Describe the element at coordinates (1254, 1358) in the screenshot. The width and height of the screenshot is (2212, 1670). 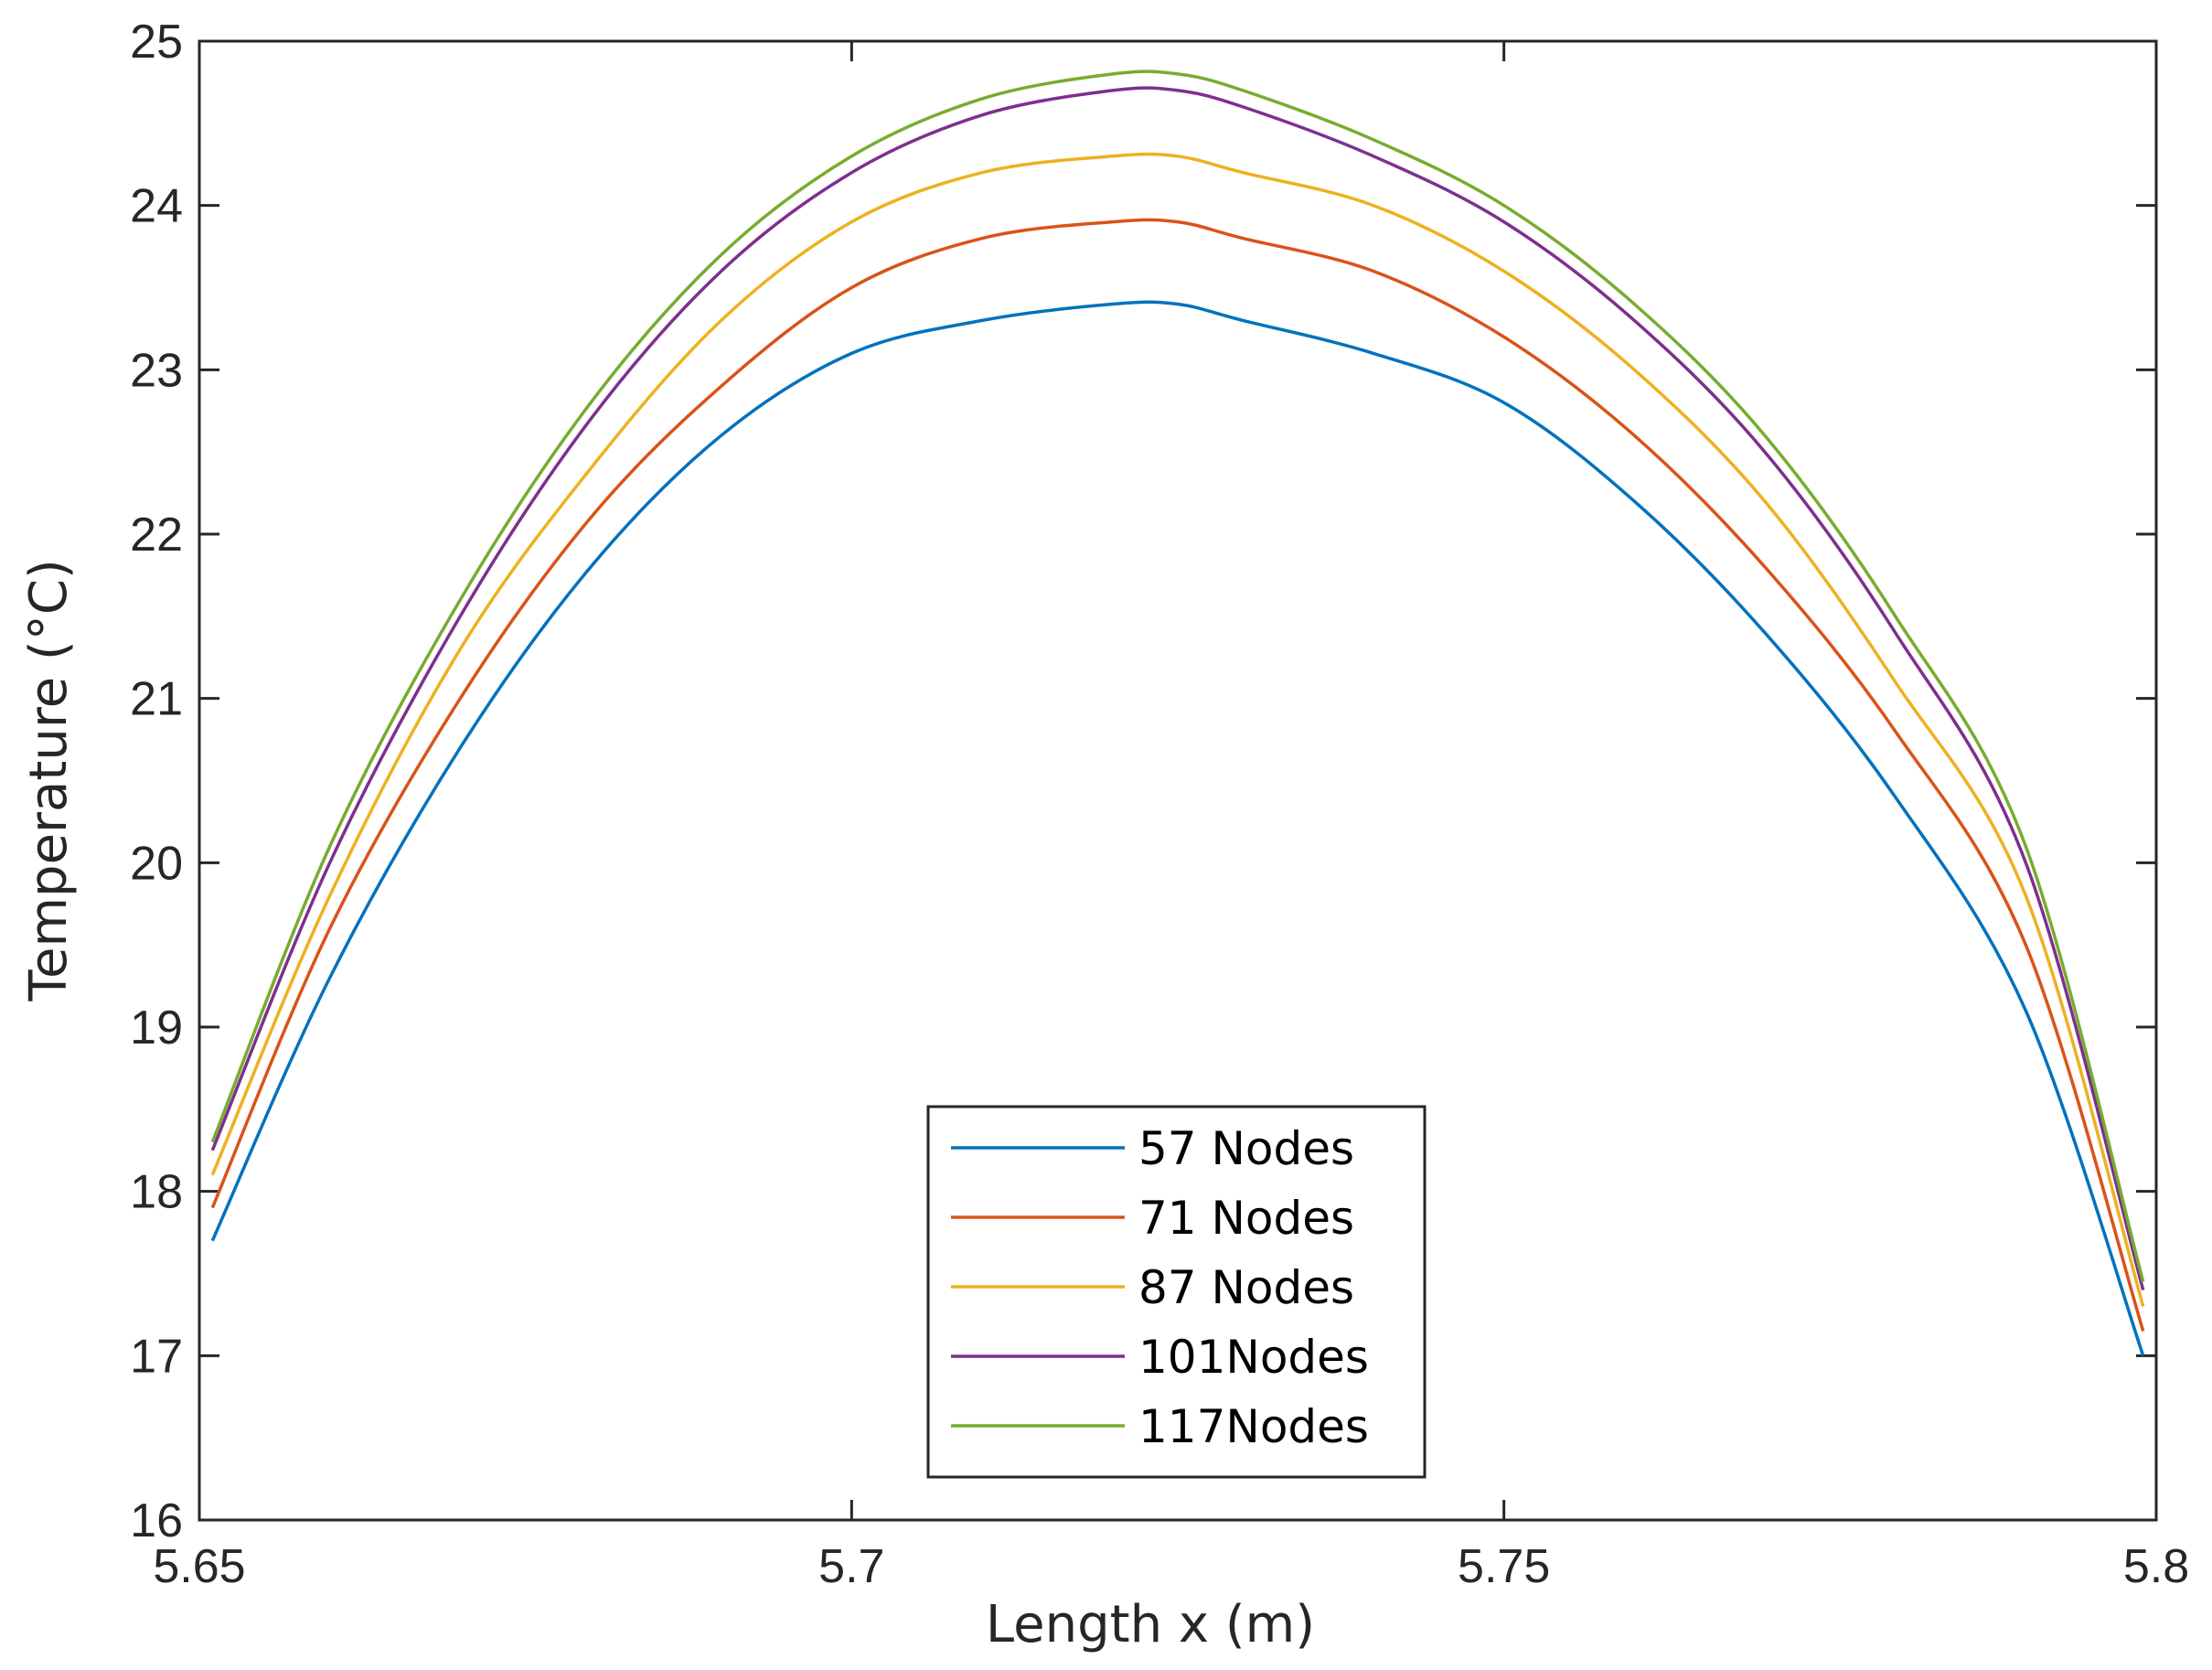
I see `legend-label: 101Nodes` at that location.